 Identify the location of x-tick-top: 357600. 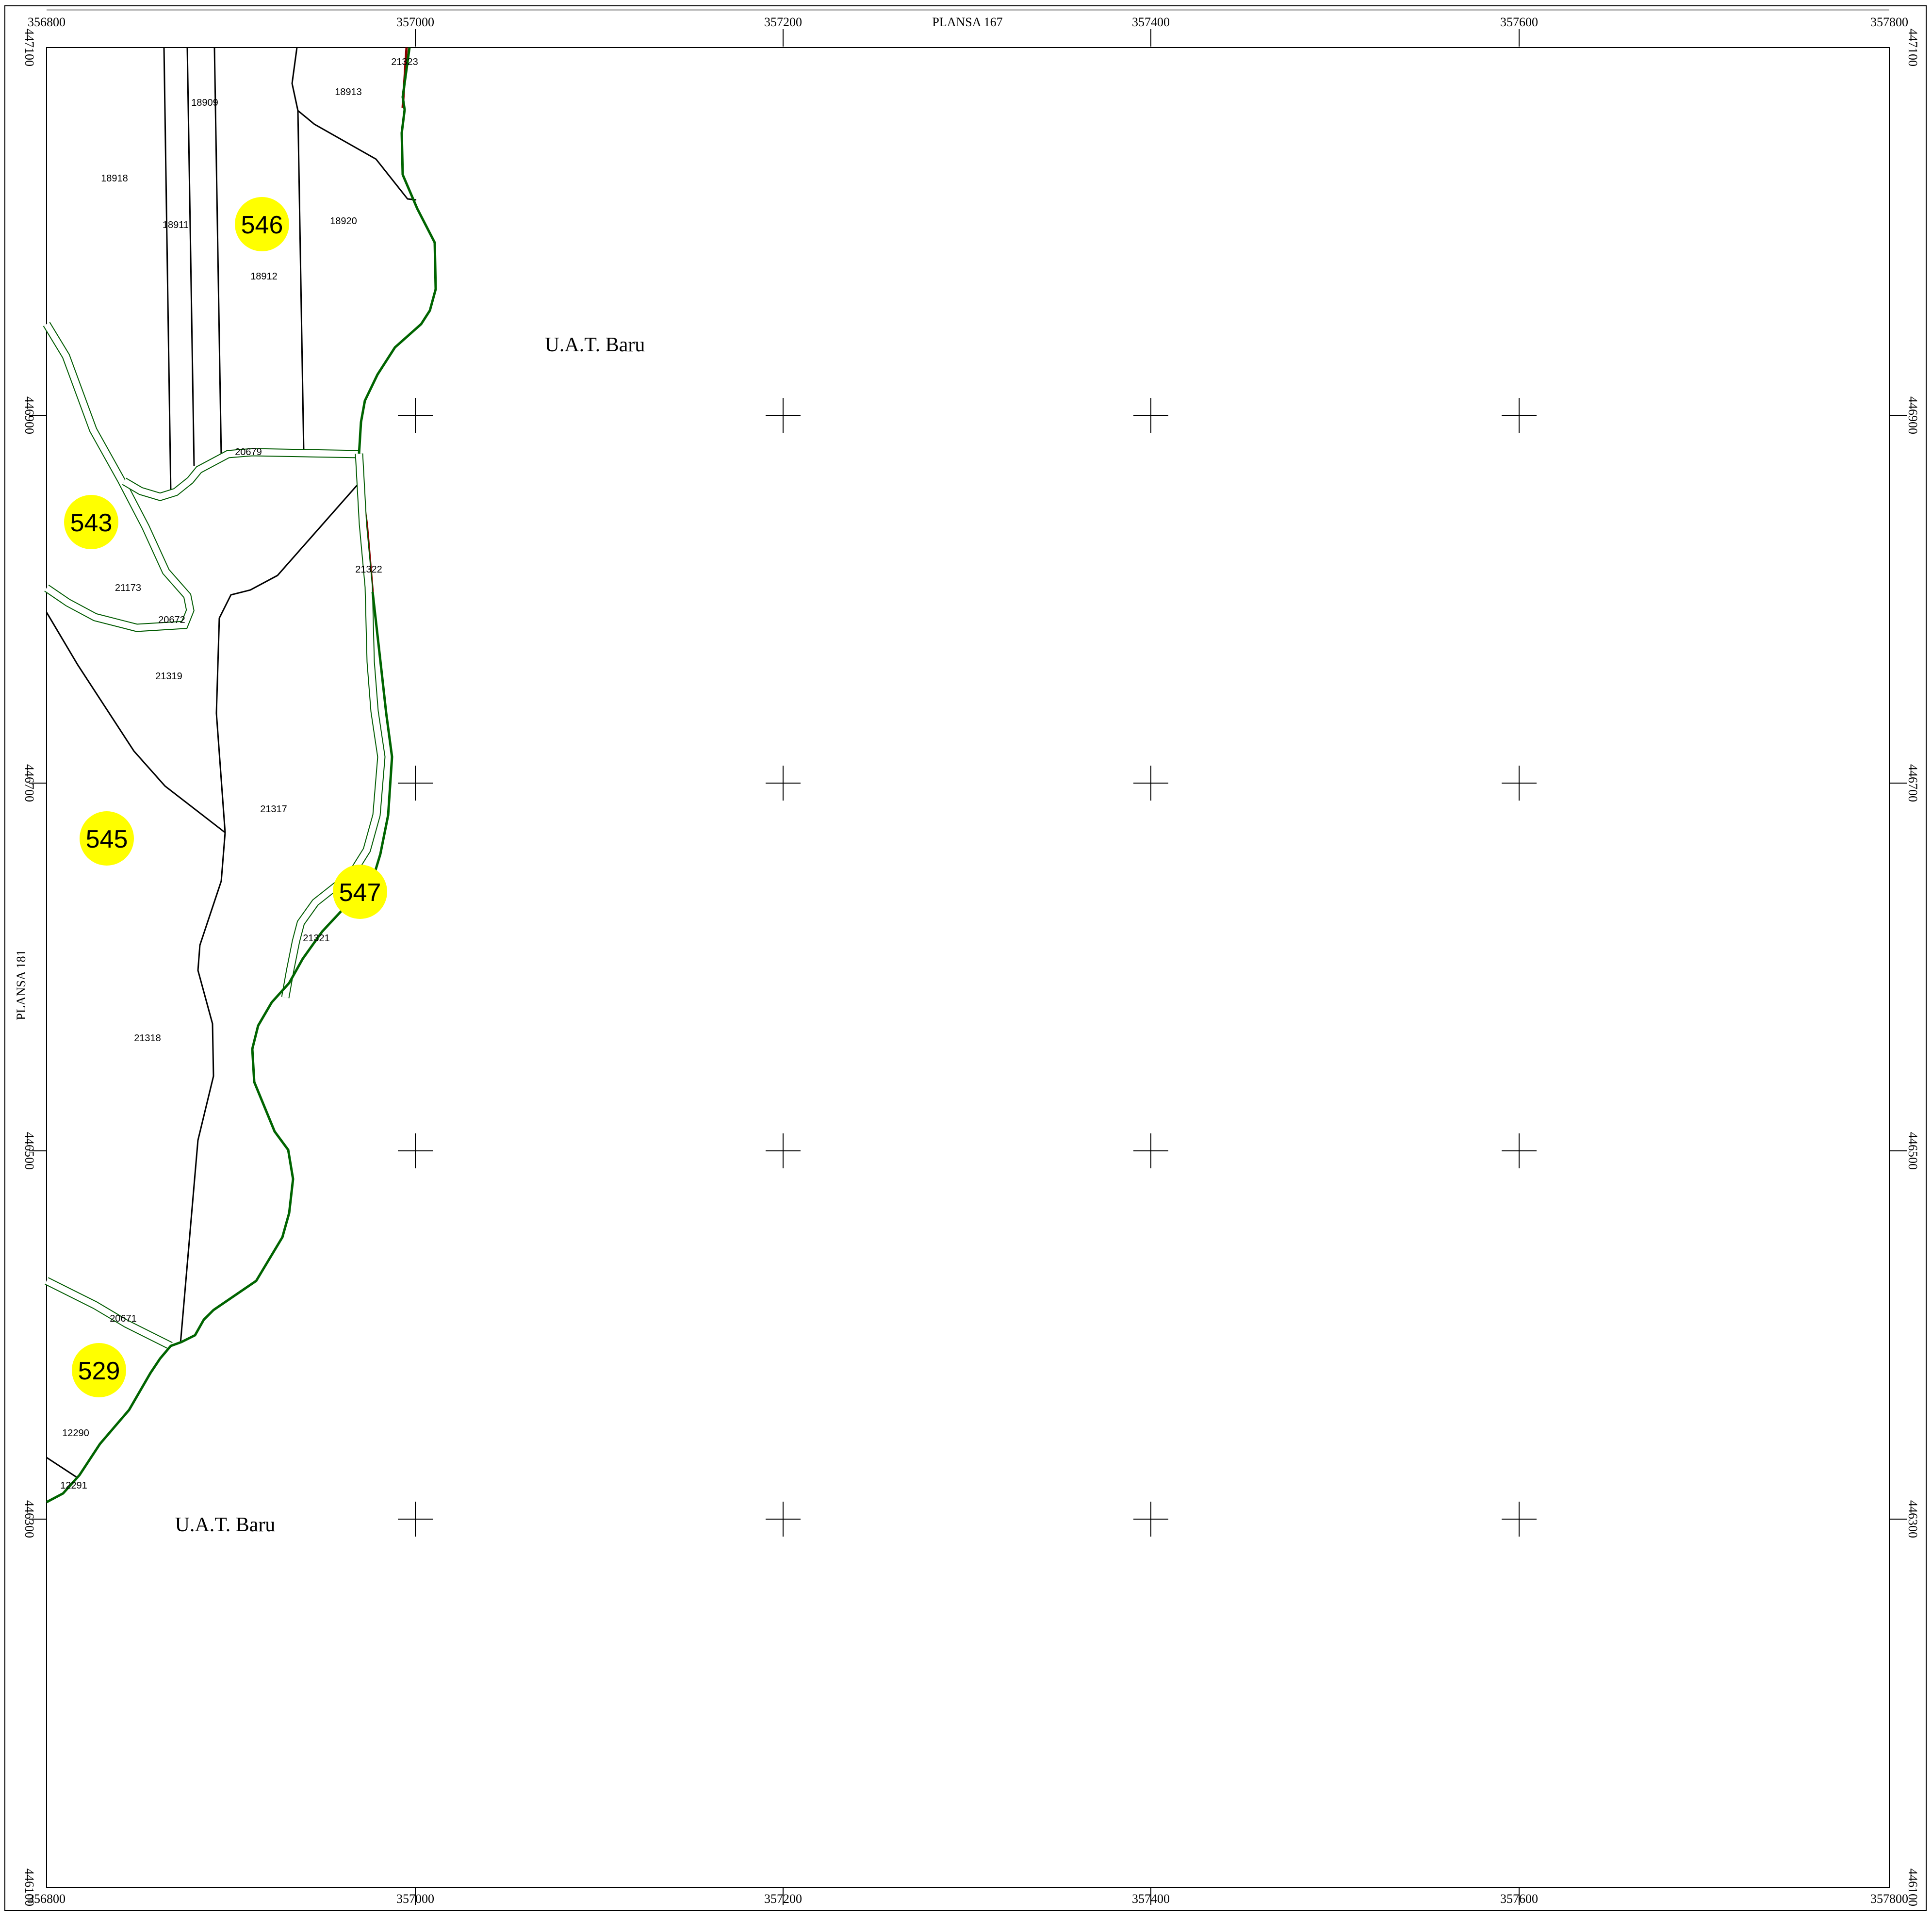
(1519, 22).